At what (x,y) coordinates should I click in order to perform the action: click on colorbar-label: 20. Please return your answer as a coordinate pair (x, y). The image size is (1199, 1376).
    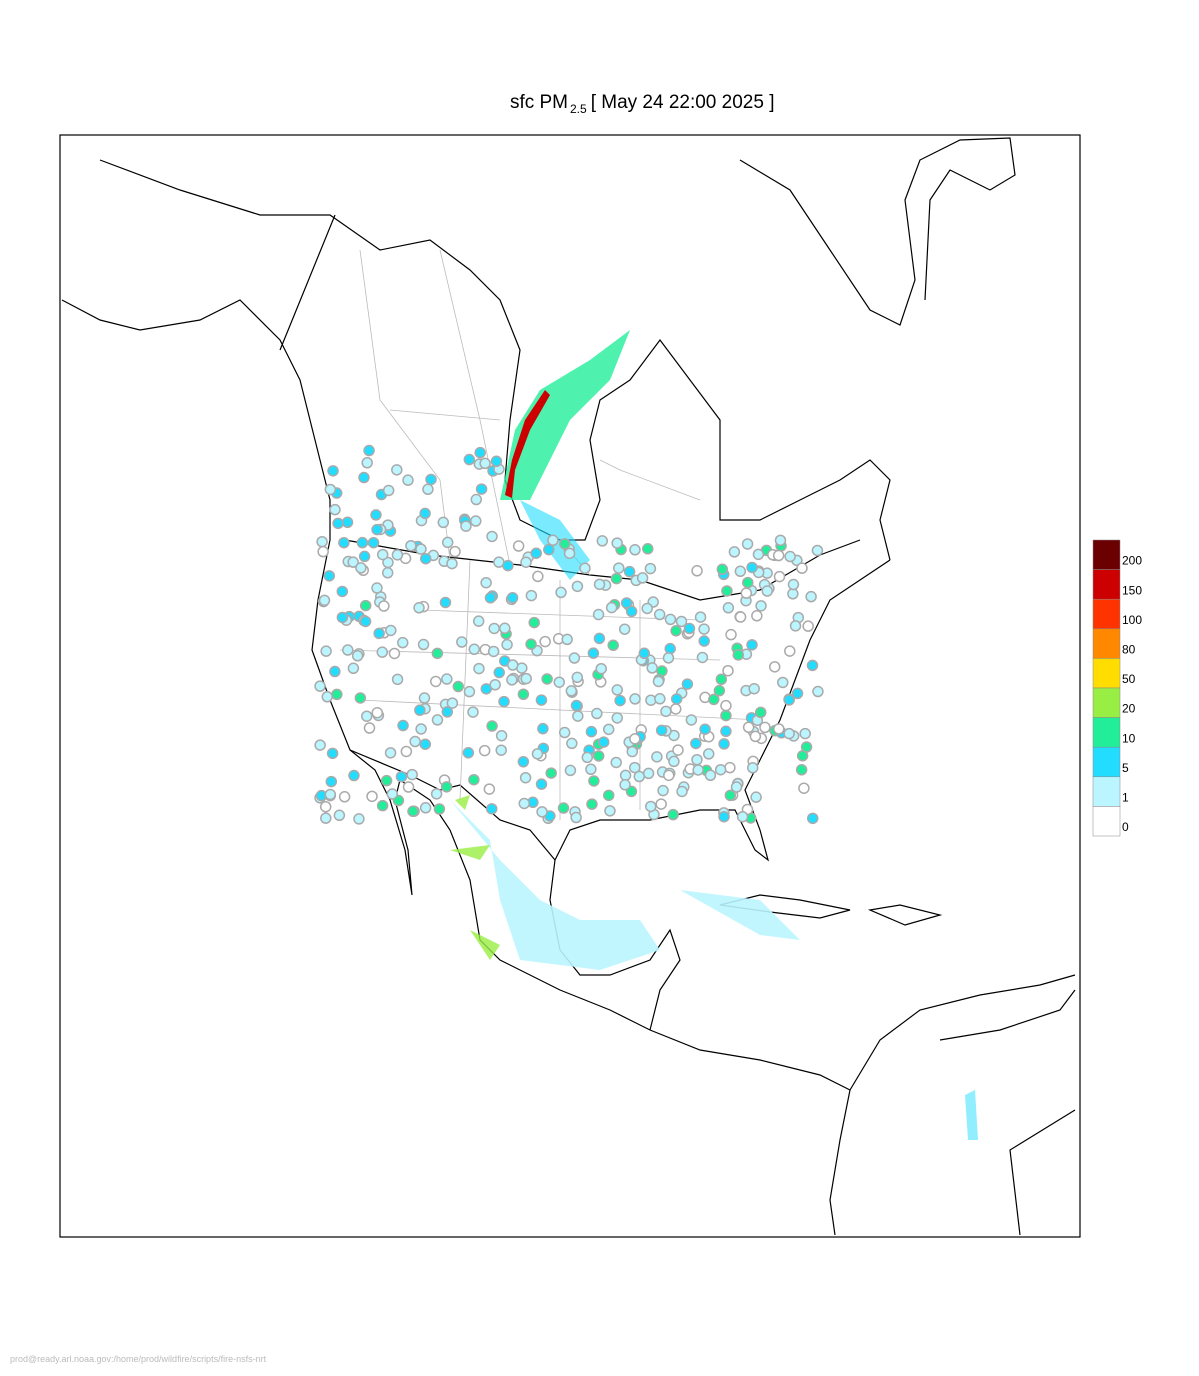
    Looking at the image, I should click on (1129, 709).